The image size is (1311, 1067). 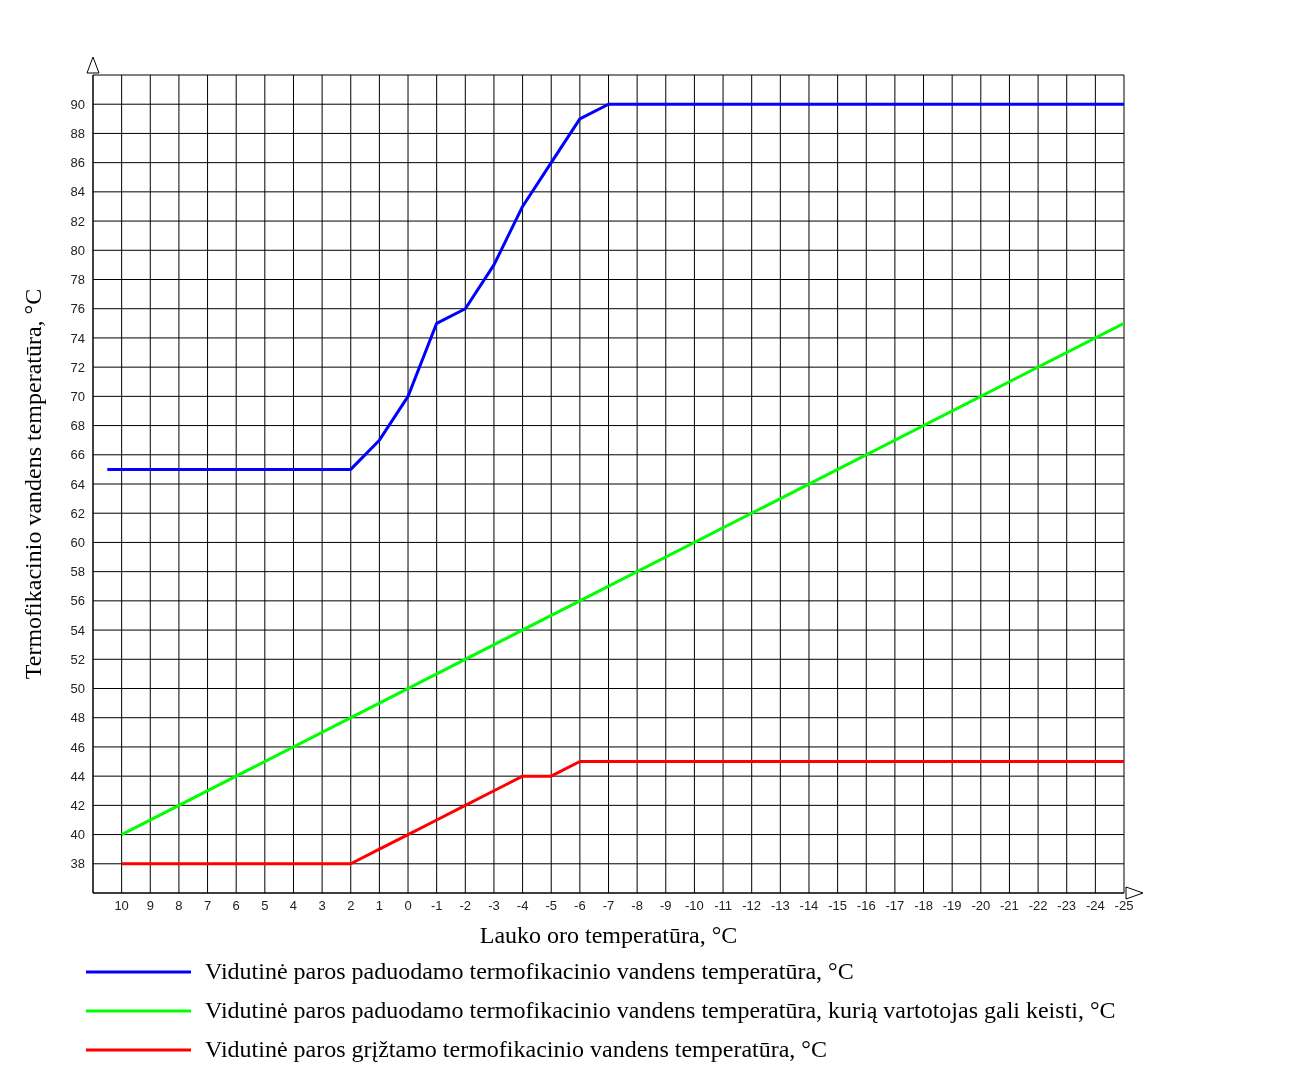 What do you see at coordinates (1095, 906) in the screenshot?
I see `x-tick-label: -24` at bounding box center [1095, 906].